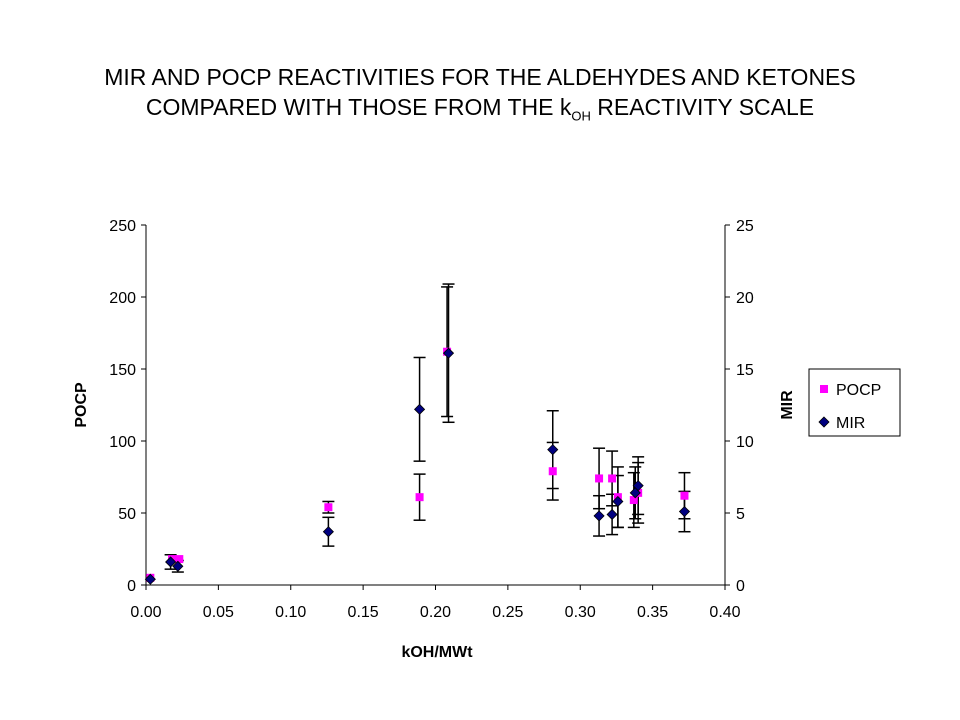  What do you see at coordinates (824, 422) in the screenshot?
I see `legend-mir-marker` at bounding box center [824, 422].